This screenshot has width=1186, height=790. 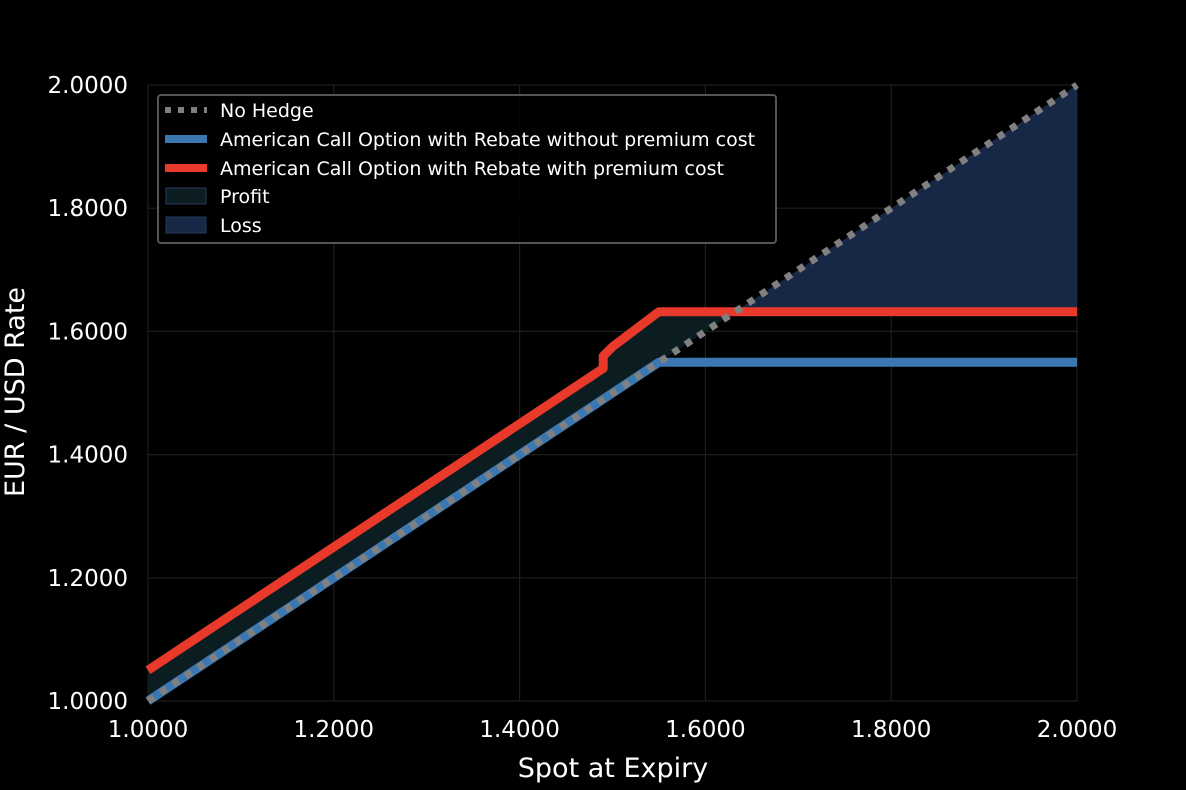 What do you see at coordinates (88, 394) in the screenshot?
I see `y-axis-ticks: 1.0000 1.2000 1.4000 1.6000 1.8000 2.0000` at bounding box center [88, 394].